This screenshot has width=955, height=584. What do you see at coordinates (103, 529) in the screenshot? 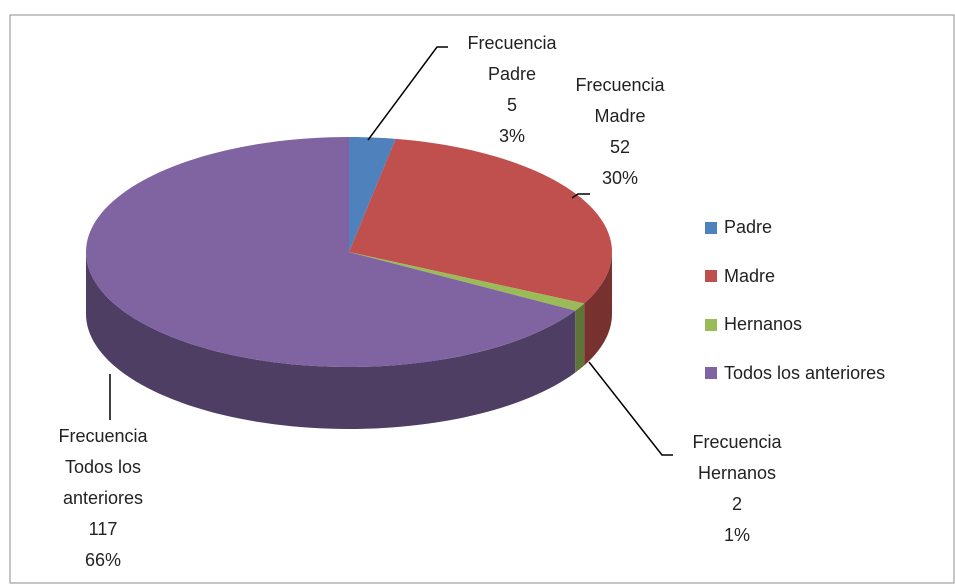
I see `label-value: 117` at bounding box center [103, 529].